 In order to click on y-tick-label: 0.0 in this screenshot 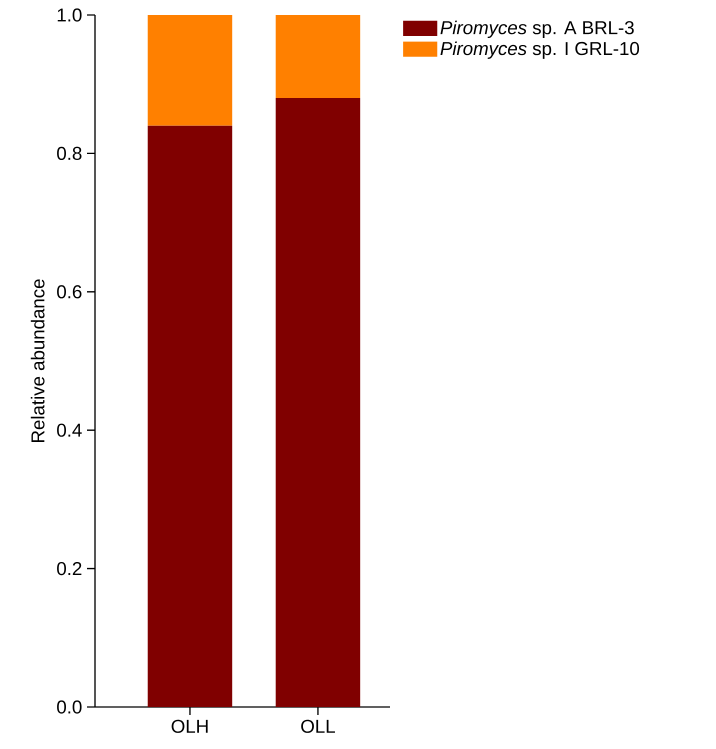, I will do `click(69, 707)`.